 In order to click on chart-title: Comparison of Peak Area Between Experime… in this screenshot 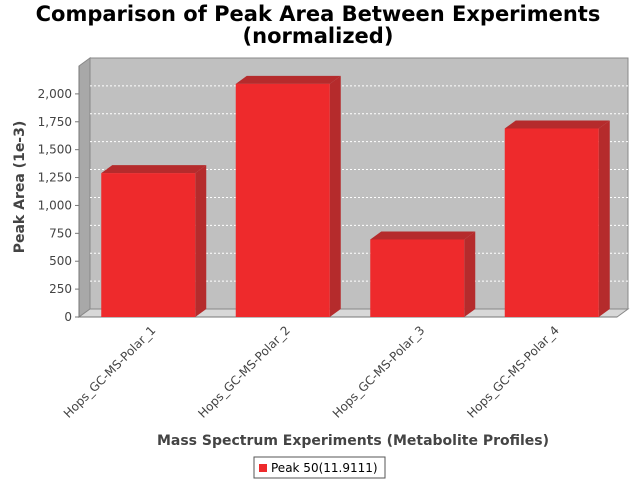, I will do `click(318, 14)`.